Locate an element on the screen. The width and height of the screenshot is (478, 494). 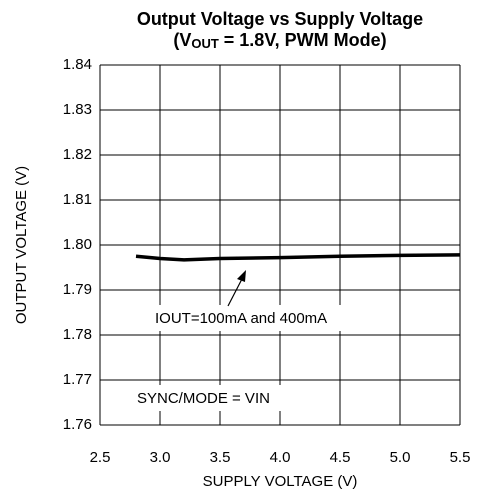
subtitle-part: (V is located at coordinates (182, 40).